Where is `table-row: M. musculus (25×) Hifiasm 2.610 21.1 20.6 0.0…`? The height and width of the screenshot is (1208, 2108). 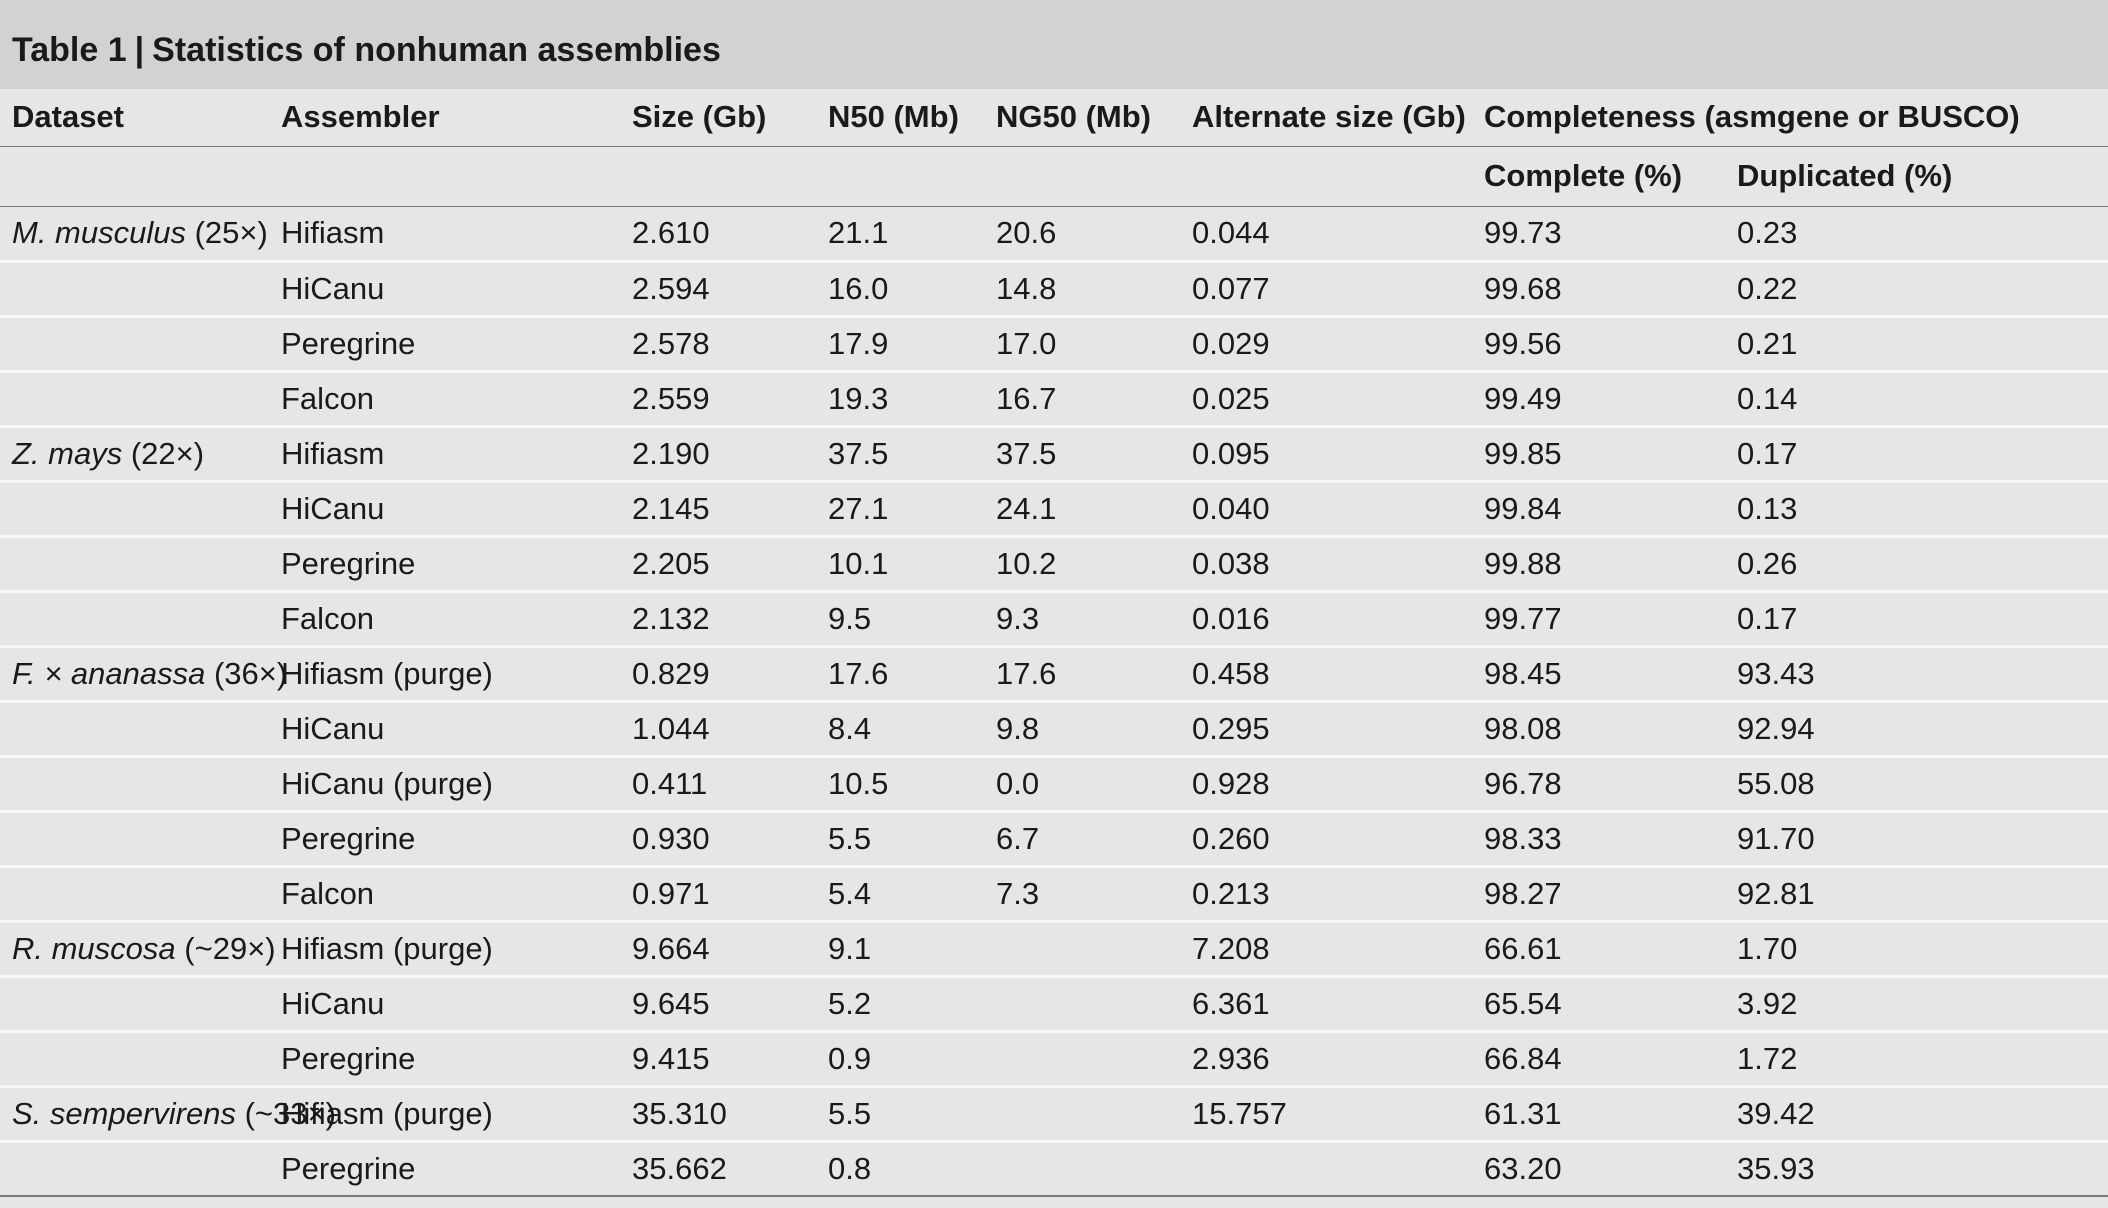 table-row: M. musculus (25×) Hifiasm 2.610 21.1 20.6 0.0… is located at coordinates (1054, 233).